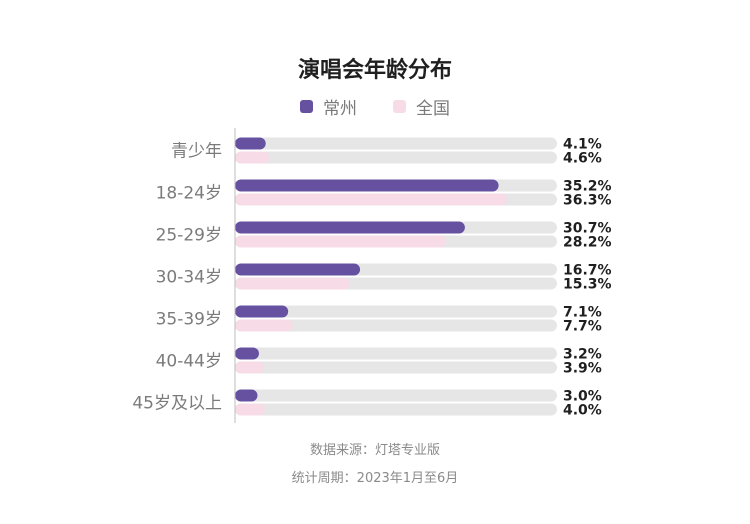 The image size is (750, 524). What do you see at coordinates (189, 236) in the screenshot?
I see `category-label: 25-29岁` at bounding box center [189, 236].